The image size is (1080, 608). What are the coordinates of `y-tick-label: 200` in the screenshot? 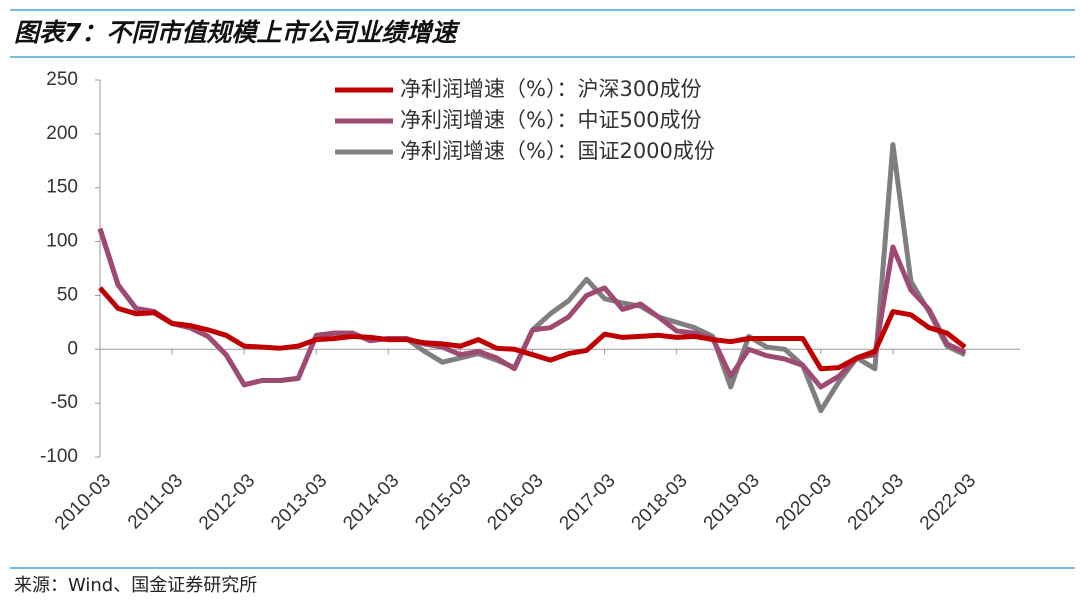 It's located at (62, 133).